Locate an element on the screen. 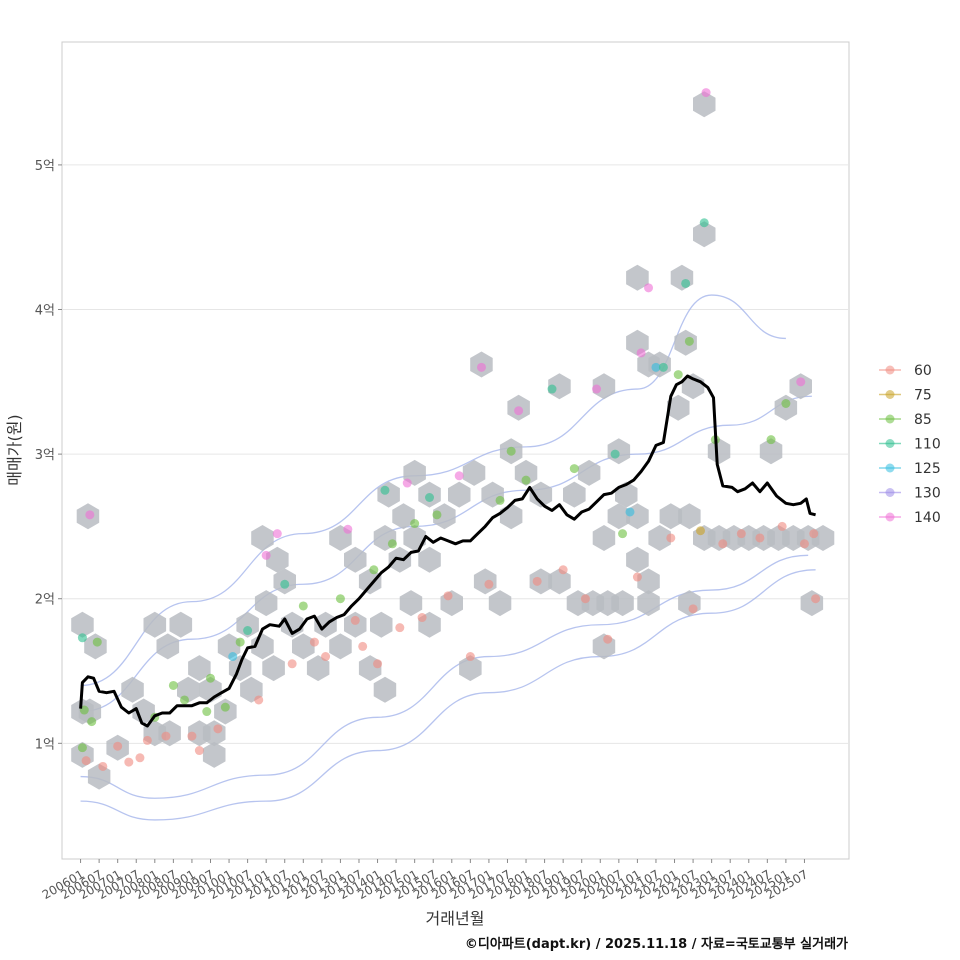 The image size is (960, 960). legend-label: 75 is located at coordinates (923, 396).